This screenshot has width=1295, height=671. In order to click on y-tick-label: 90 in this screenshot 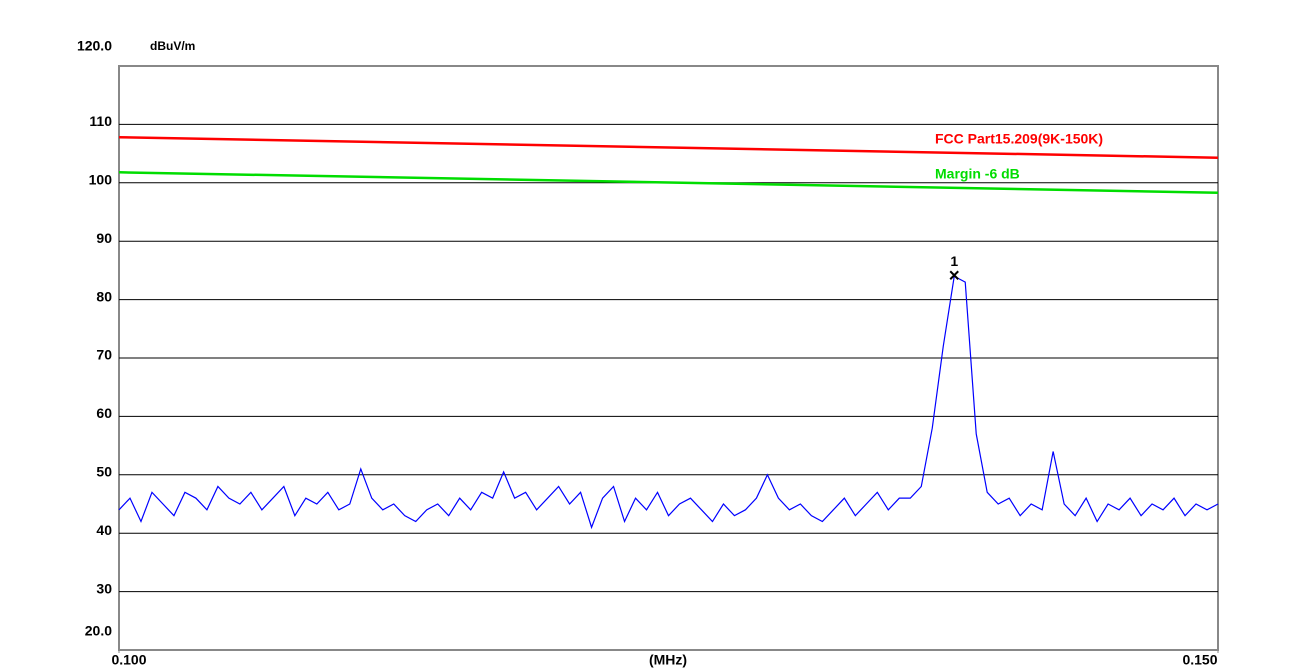, I will do `click(104, 238)`.